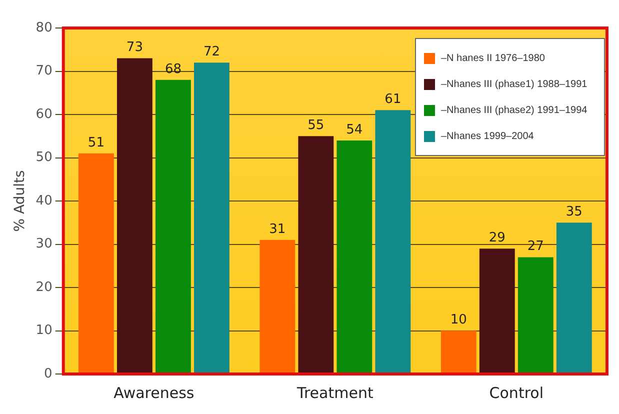 This screenshot has height=414, width=619. Describe the element at coordinates (514, 84) in the screenshot. I see `legend-label: –Nhanes III (phase1) 1988–1991` at that location.